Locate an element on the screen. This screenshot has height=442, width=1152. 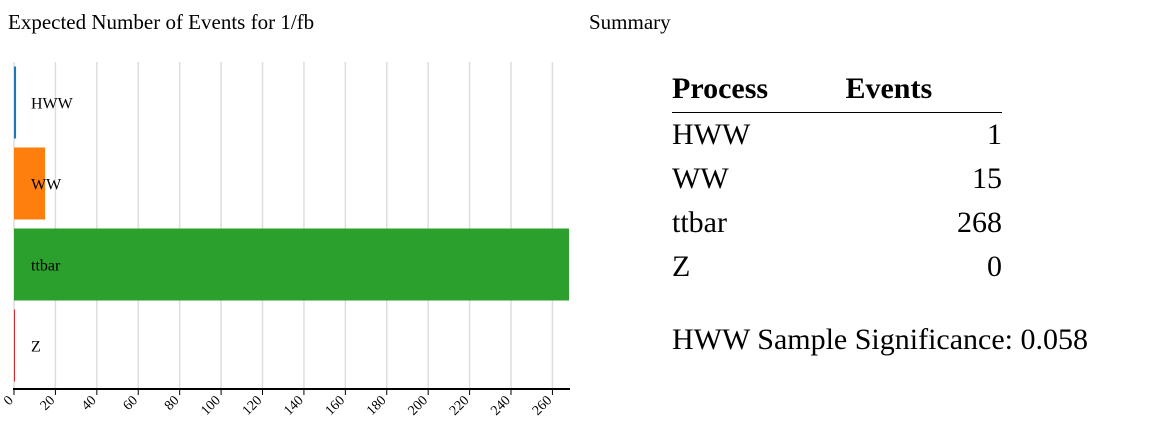
chart-title: Expected Number of Events for 1/fb is located at coordinates (161, 22).